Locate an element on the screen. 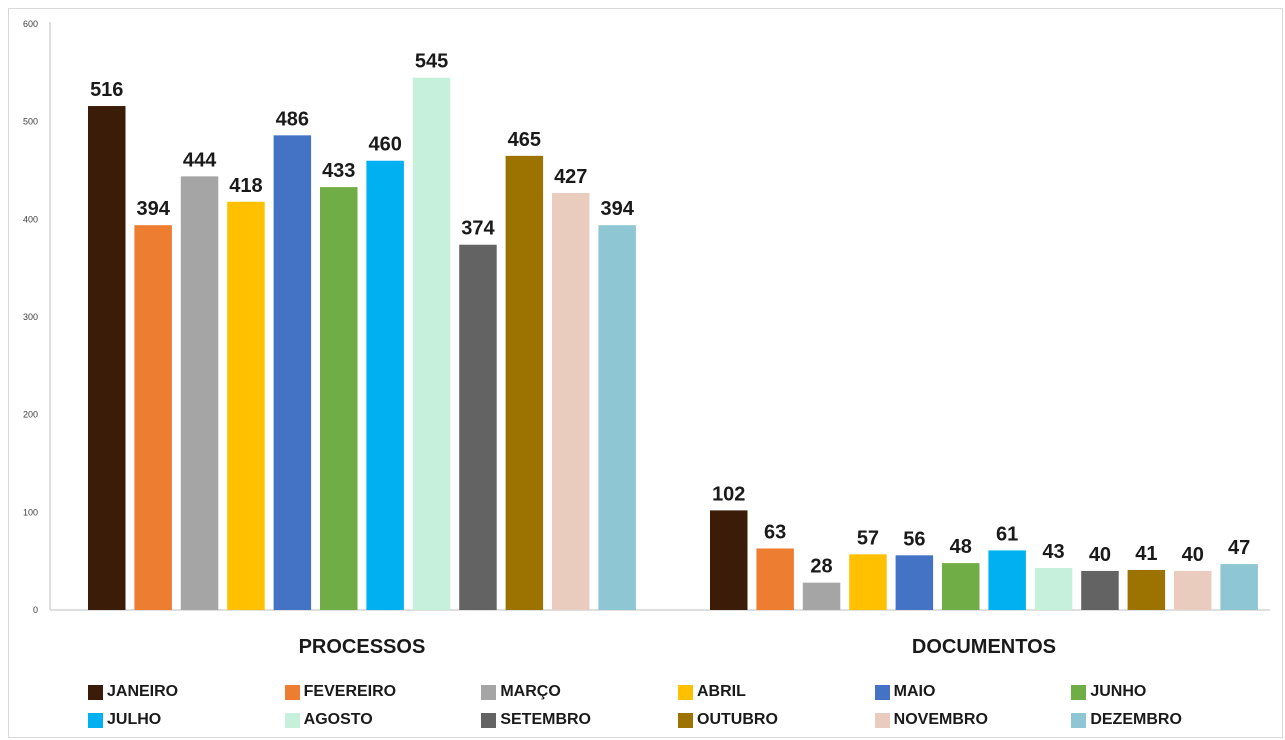 The width and height of the screenshot is (1285, 740). legend-item: JUNHO is located at coordinates (1169, 692).